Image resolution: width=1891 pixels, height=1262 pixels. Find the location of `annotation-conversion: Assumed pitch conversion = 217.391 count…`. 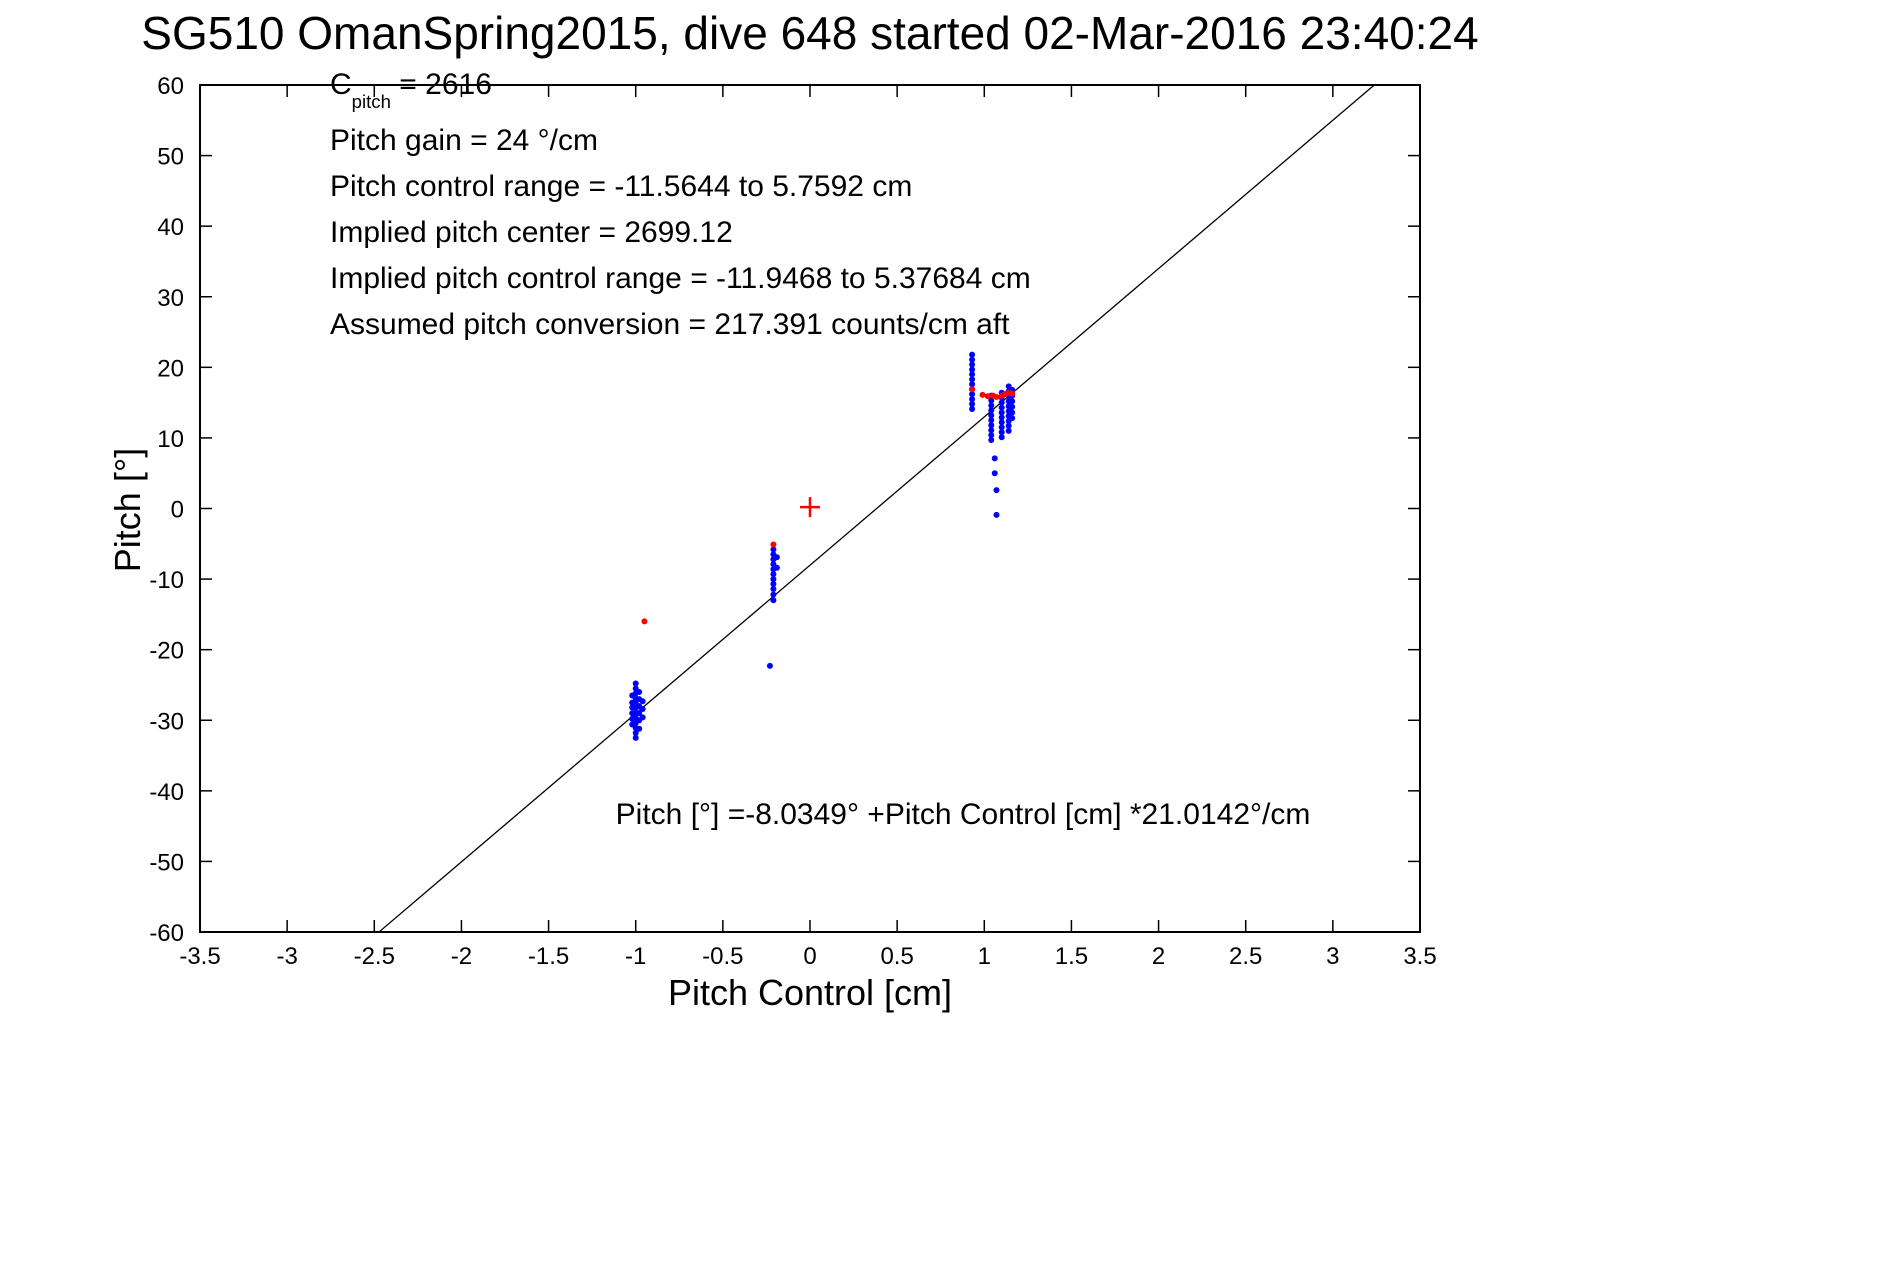

annotation-conversion: Assumed pitch conversion = 217.391 count… is located at coordinates (670, 324).